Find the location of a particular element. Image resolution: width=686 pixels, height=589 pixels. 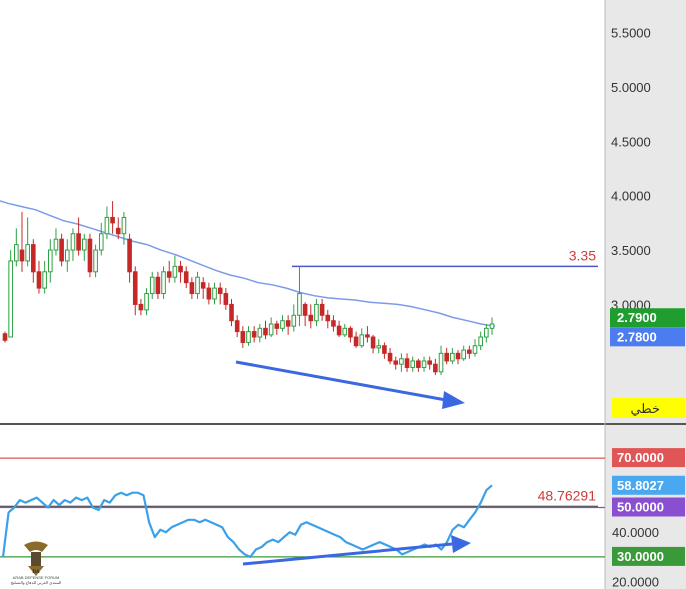

price-tick-label: 5.5000 is located at coordinates (631, 33).